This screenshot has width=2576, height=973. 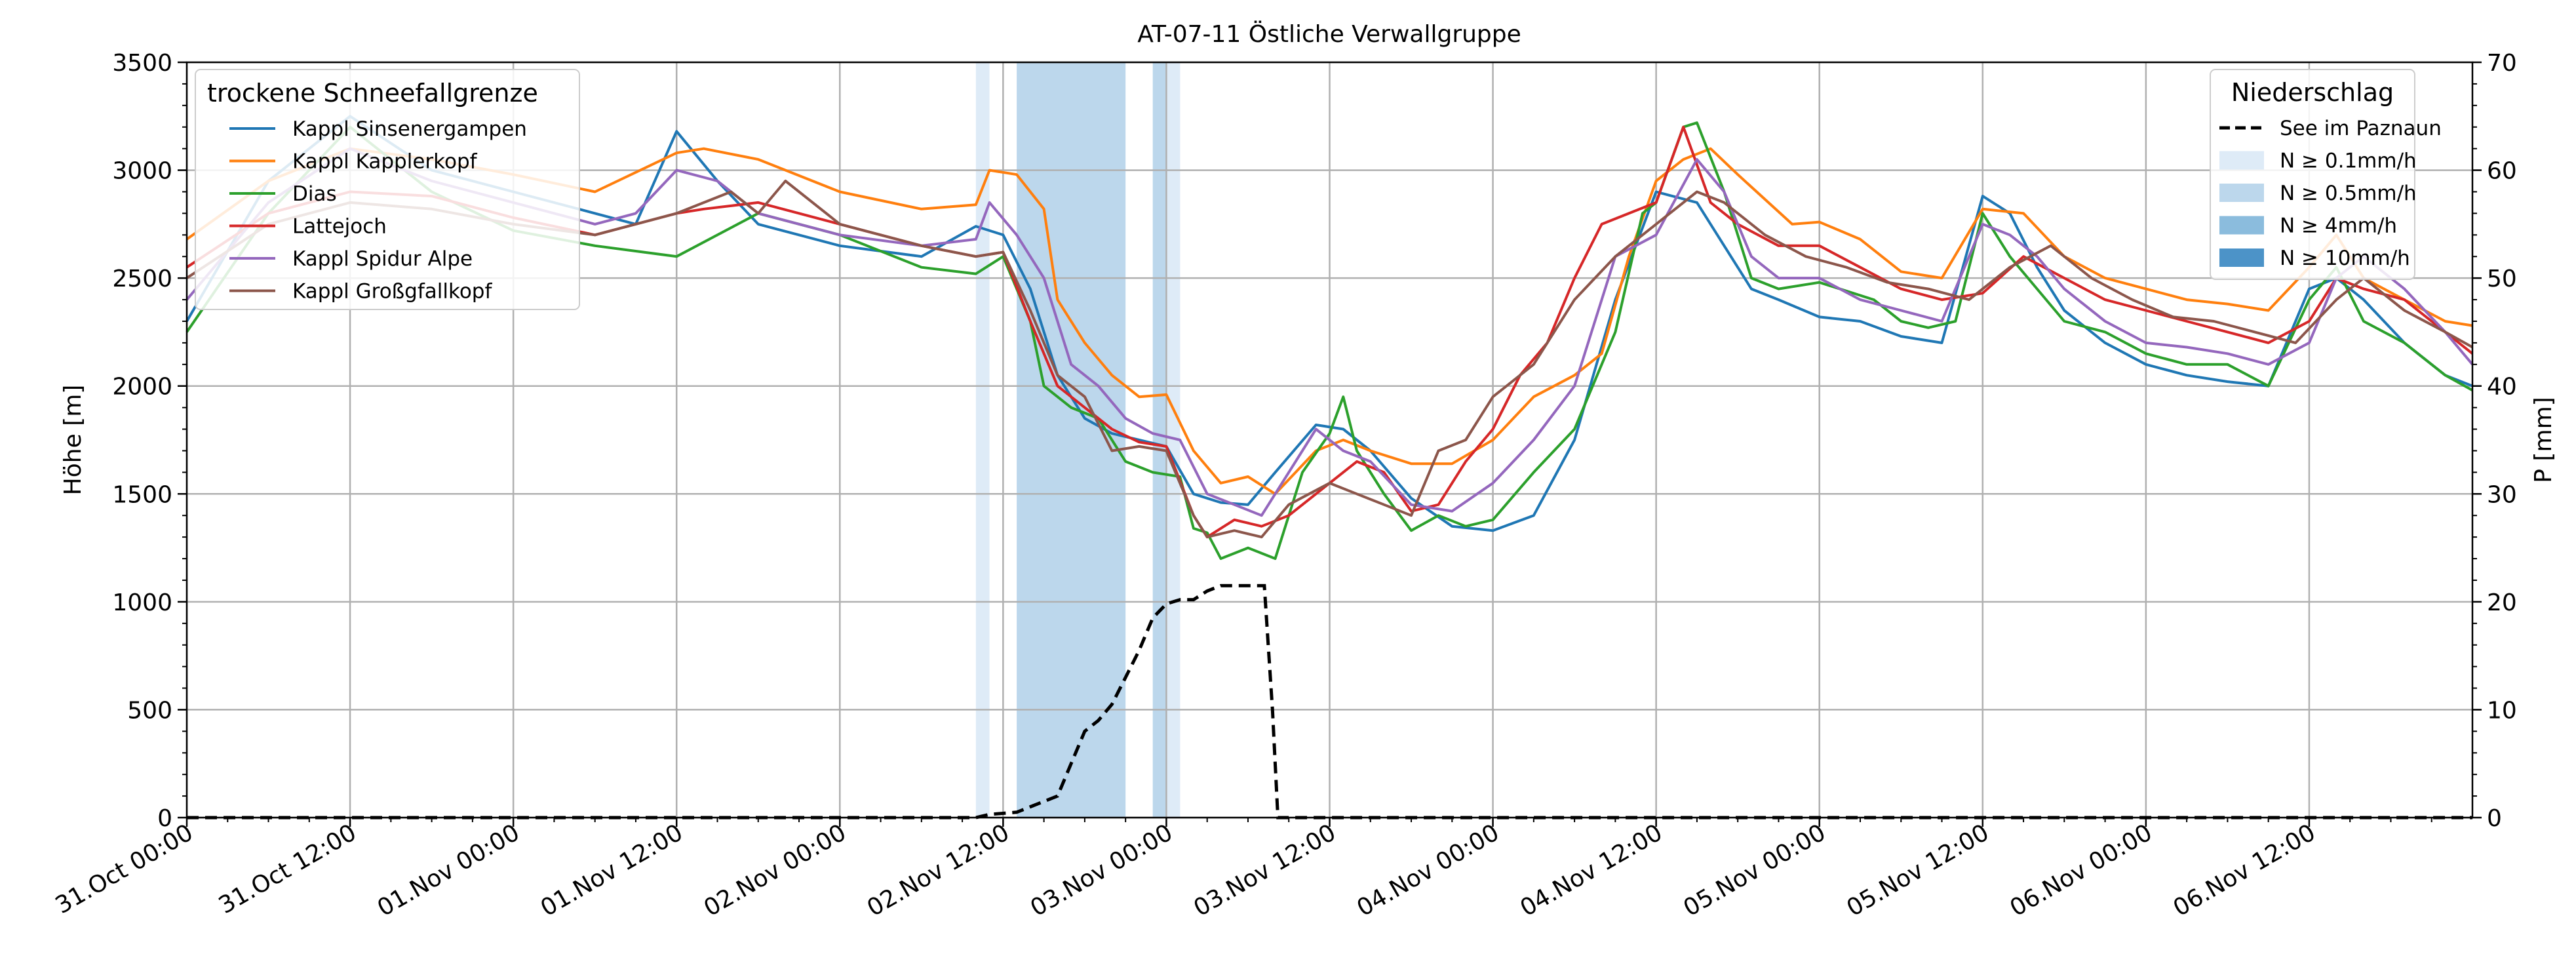 I want to click on y2-tick-label: 70, so click(x=2502, y=64).